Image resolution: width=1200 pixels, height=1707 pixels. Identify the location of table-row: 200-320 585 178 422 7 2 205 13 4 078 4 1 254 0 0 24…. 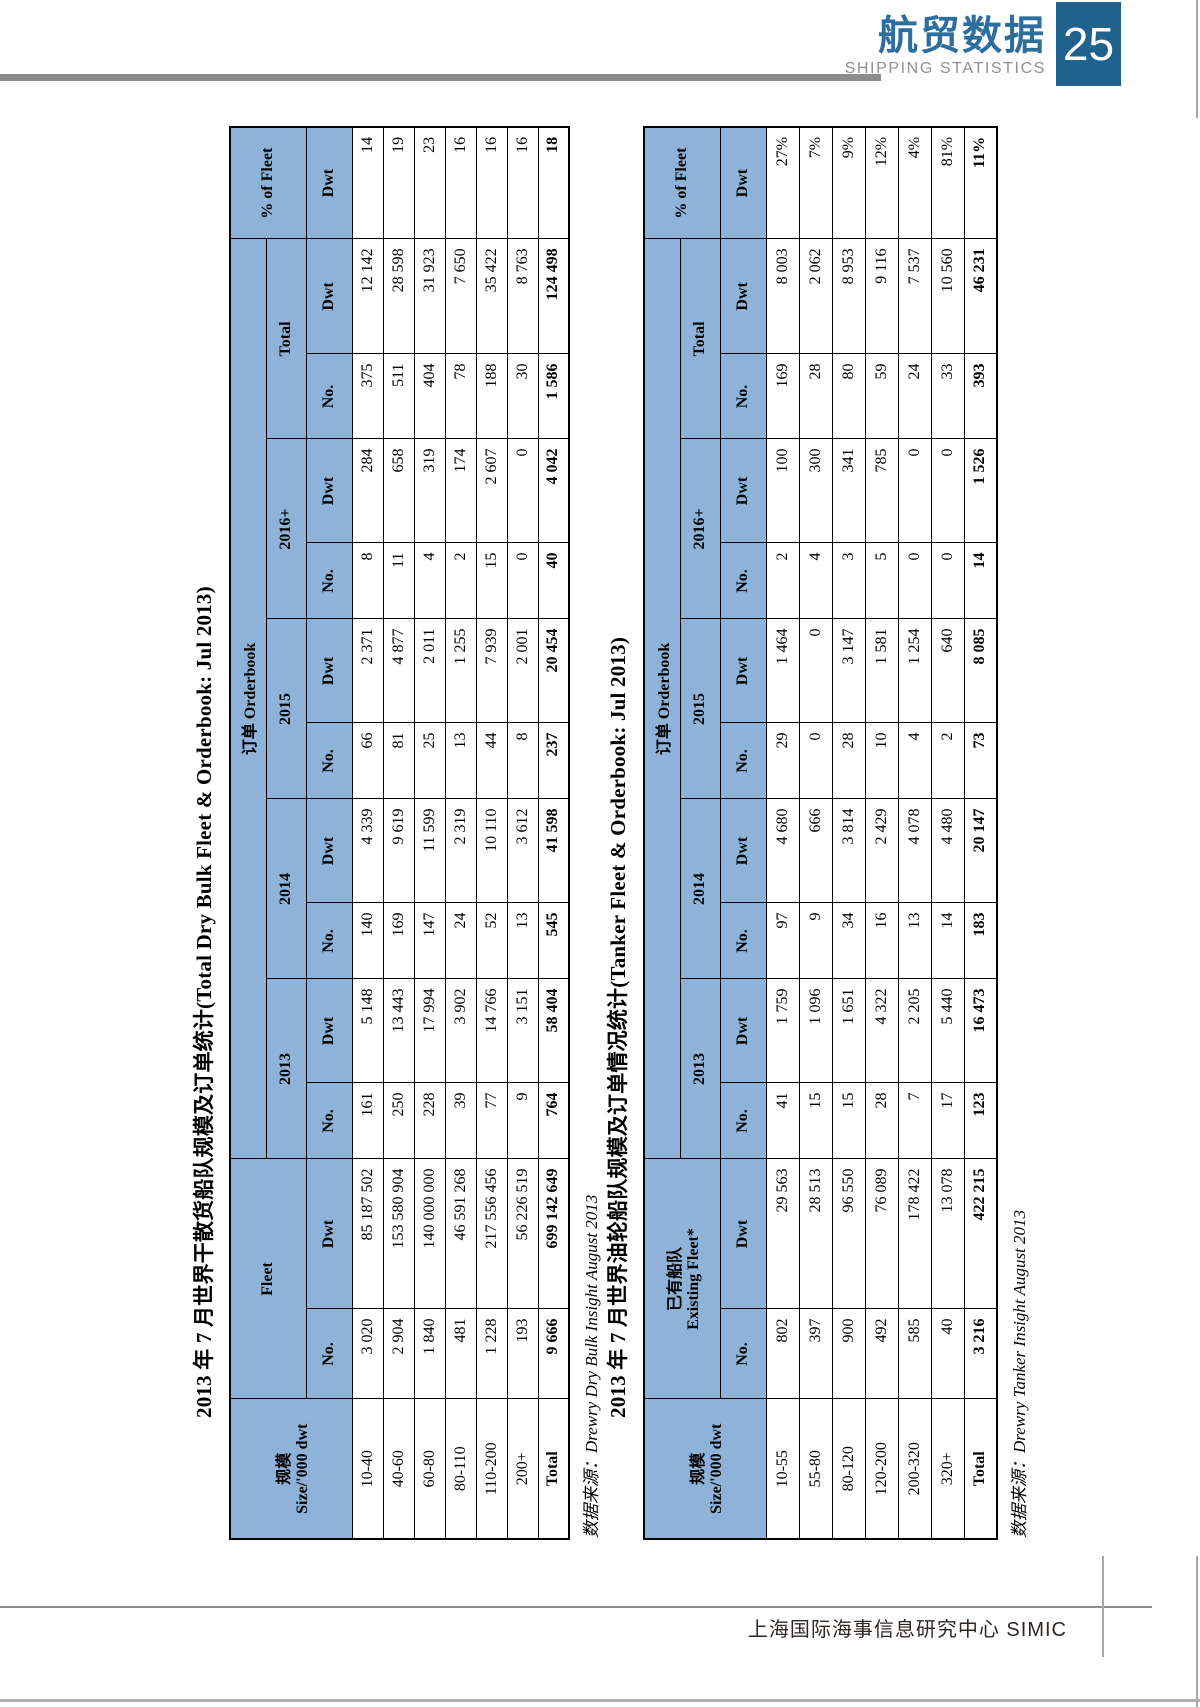
(914, 832).